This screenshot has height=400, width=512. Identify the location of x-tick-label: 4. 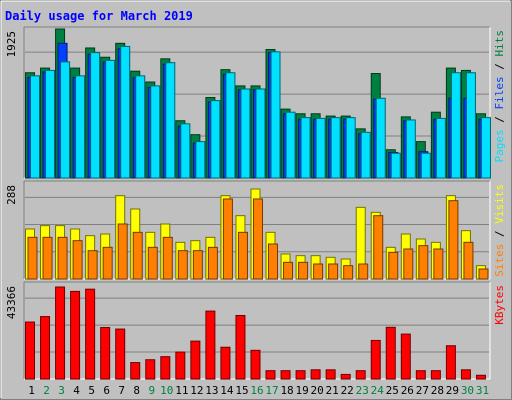
(76, 390).